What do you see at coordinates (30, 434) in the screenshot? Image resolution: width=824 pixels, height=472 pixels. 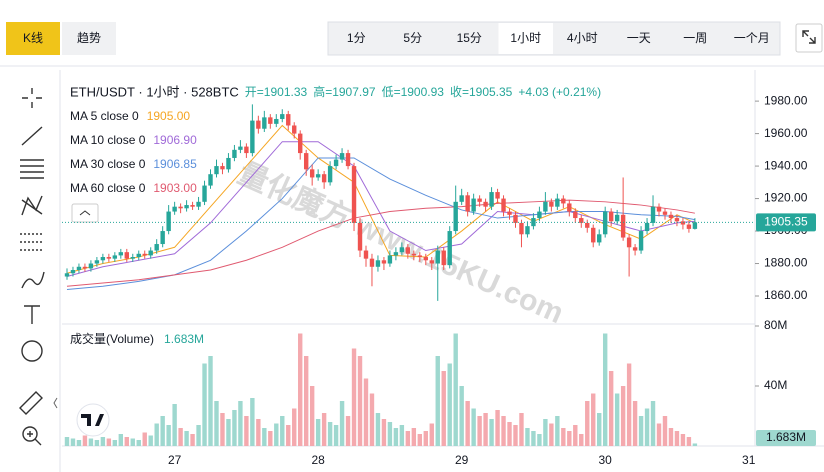 I see `zoom-tool` at bounding box center [30, 434].